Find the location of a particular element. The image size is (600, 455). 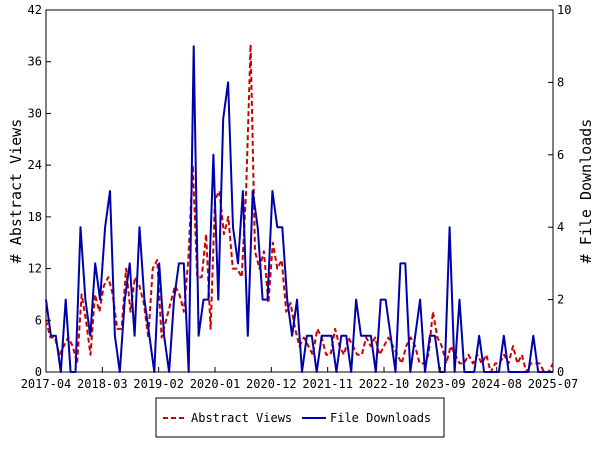

legend-label-abstract-views: Abstract Views is located at coordinates (241, 418).